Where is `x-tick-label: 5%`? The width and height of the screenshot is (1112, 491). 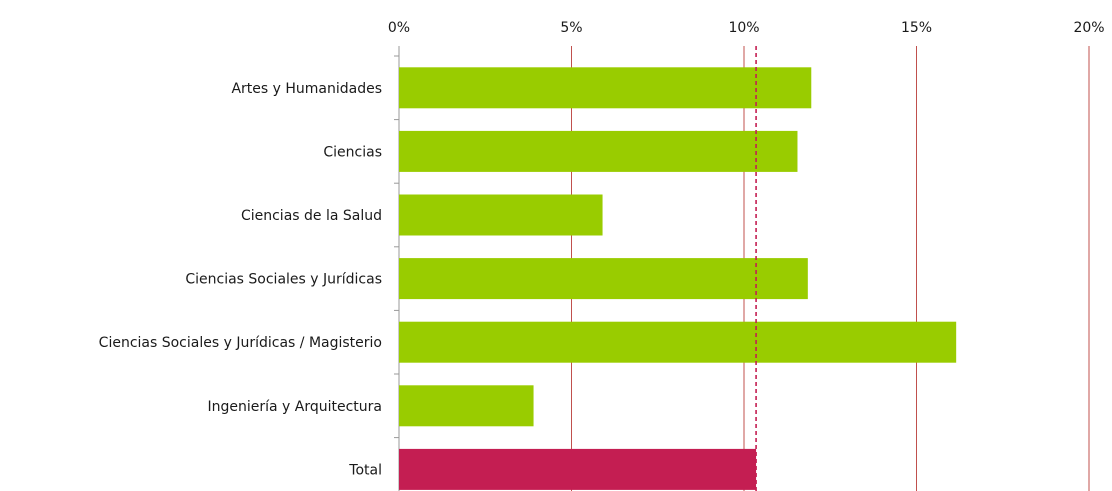 x-tick-label: 5% is located at coordinates (571, 28).